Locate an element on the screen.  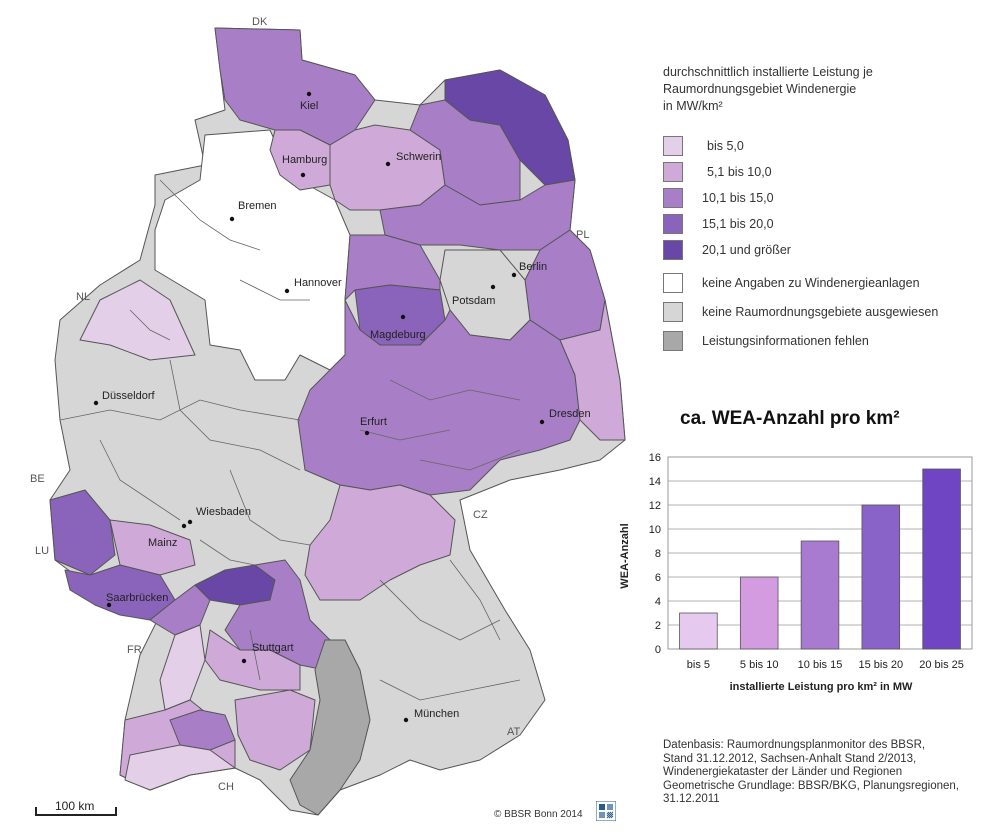
chart-category-label: 20 bis 25 is located at coordinates (941, 665).